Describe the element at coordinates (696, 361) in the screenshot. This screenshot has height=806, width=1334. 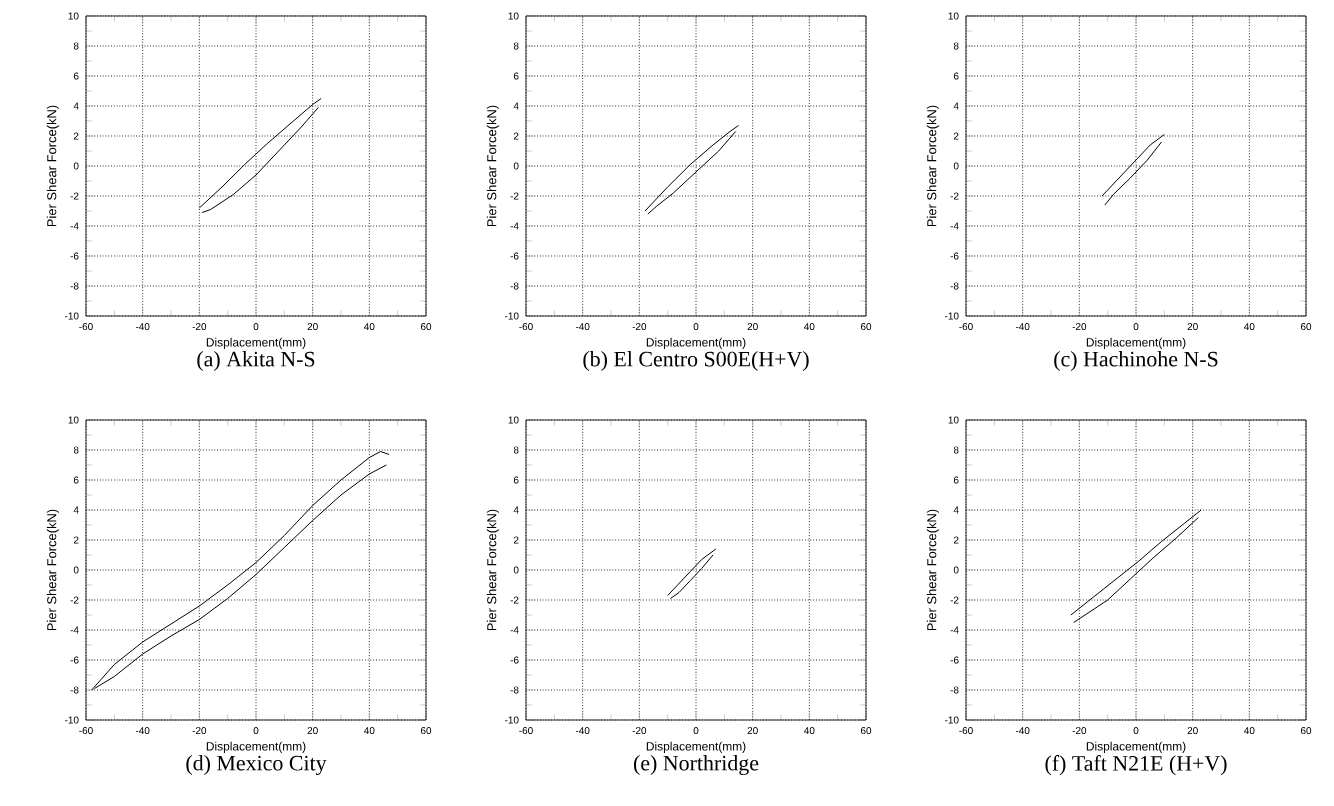
I see `text: (b) El Centro S00E(H+V)` at that location.